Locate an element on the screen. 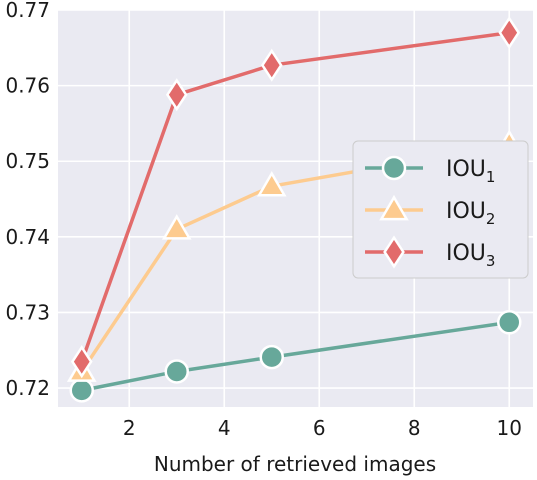  y-tick-label: 0.73 is located at coordinates (27, 312).